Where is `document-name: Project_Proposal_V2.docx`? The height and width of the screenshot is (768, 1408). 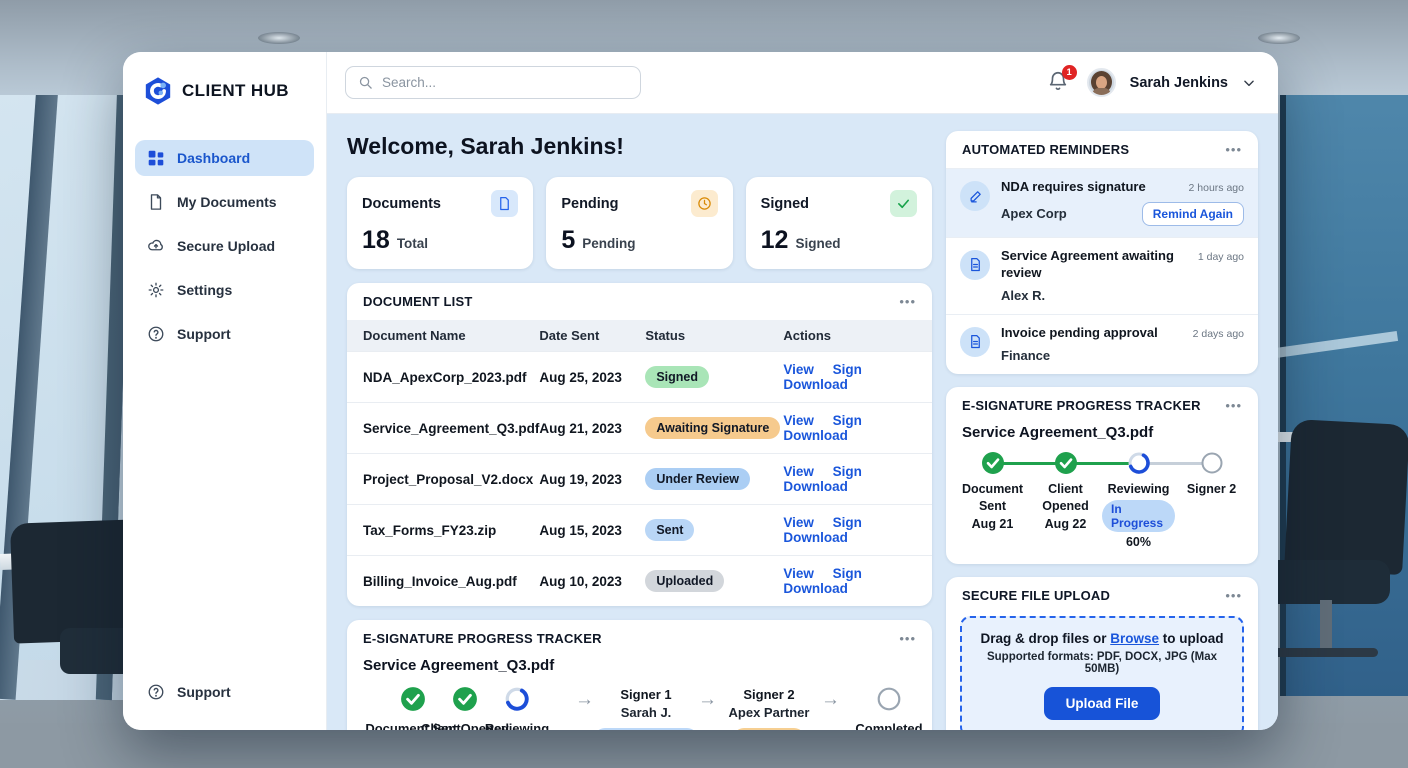
document-name: Project_Proposal_V2.docx is located at coordinates (443, 479).